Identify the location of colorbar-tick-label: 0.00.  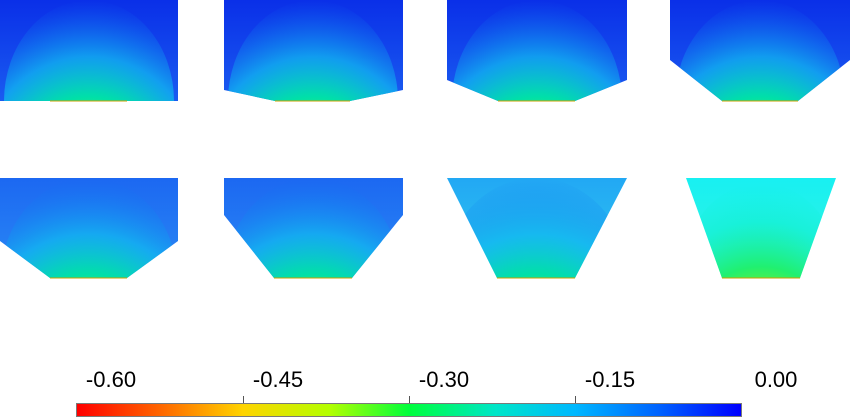
(776, 379).